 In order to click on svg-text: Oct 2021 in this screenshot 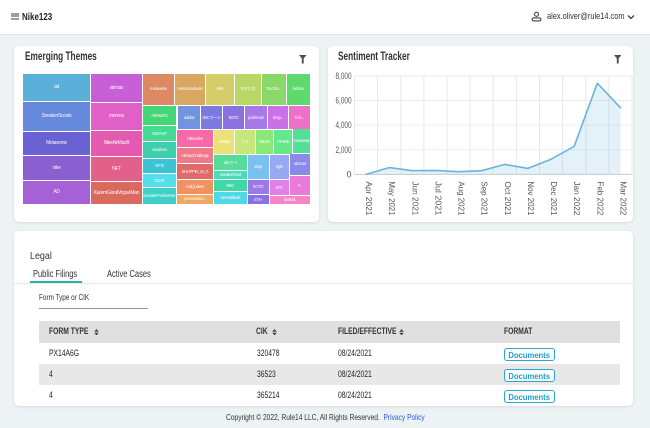, I will do `click(507, 198)`.